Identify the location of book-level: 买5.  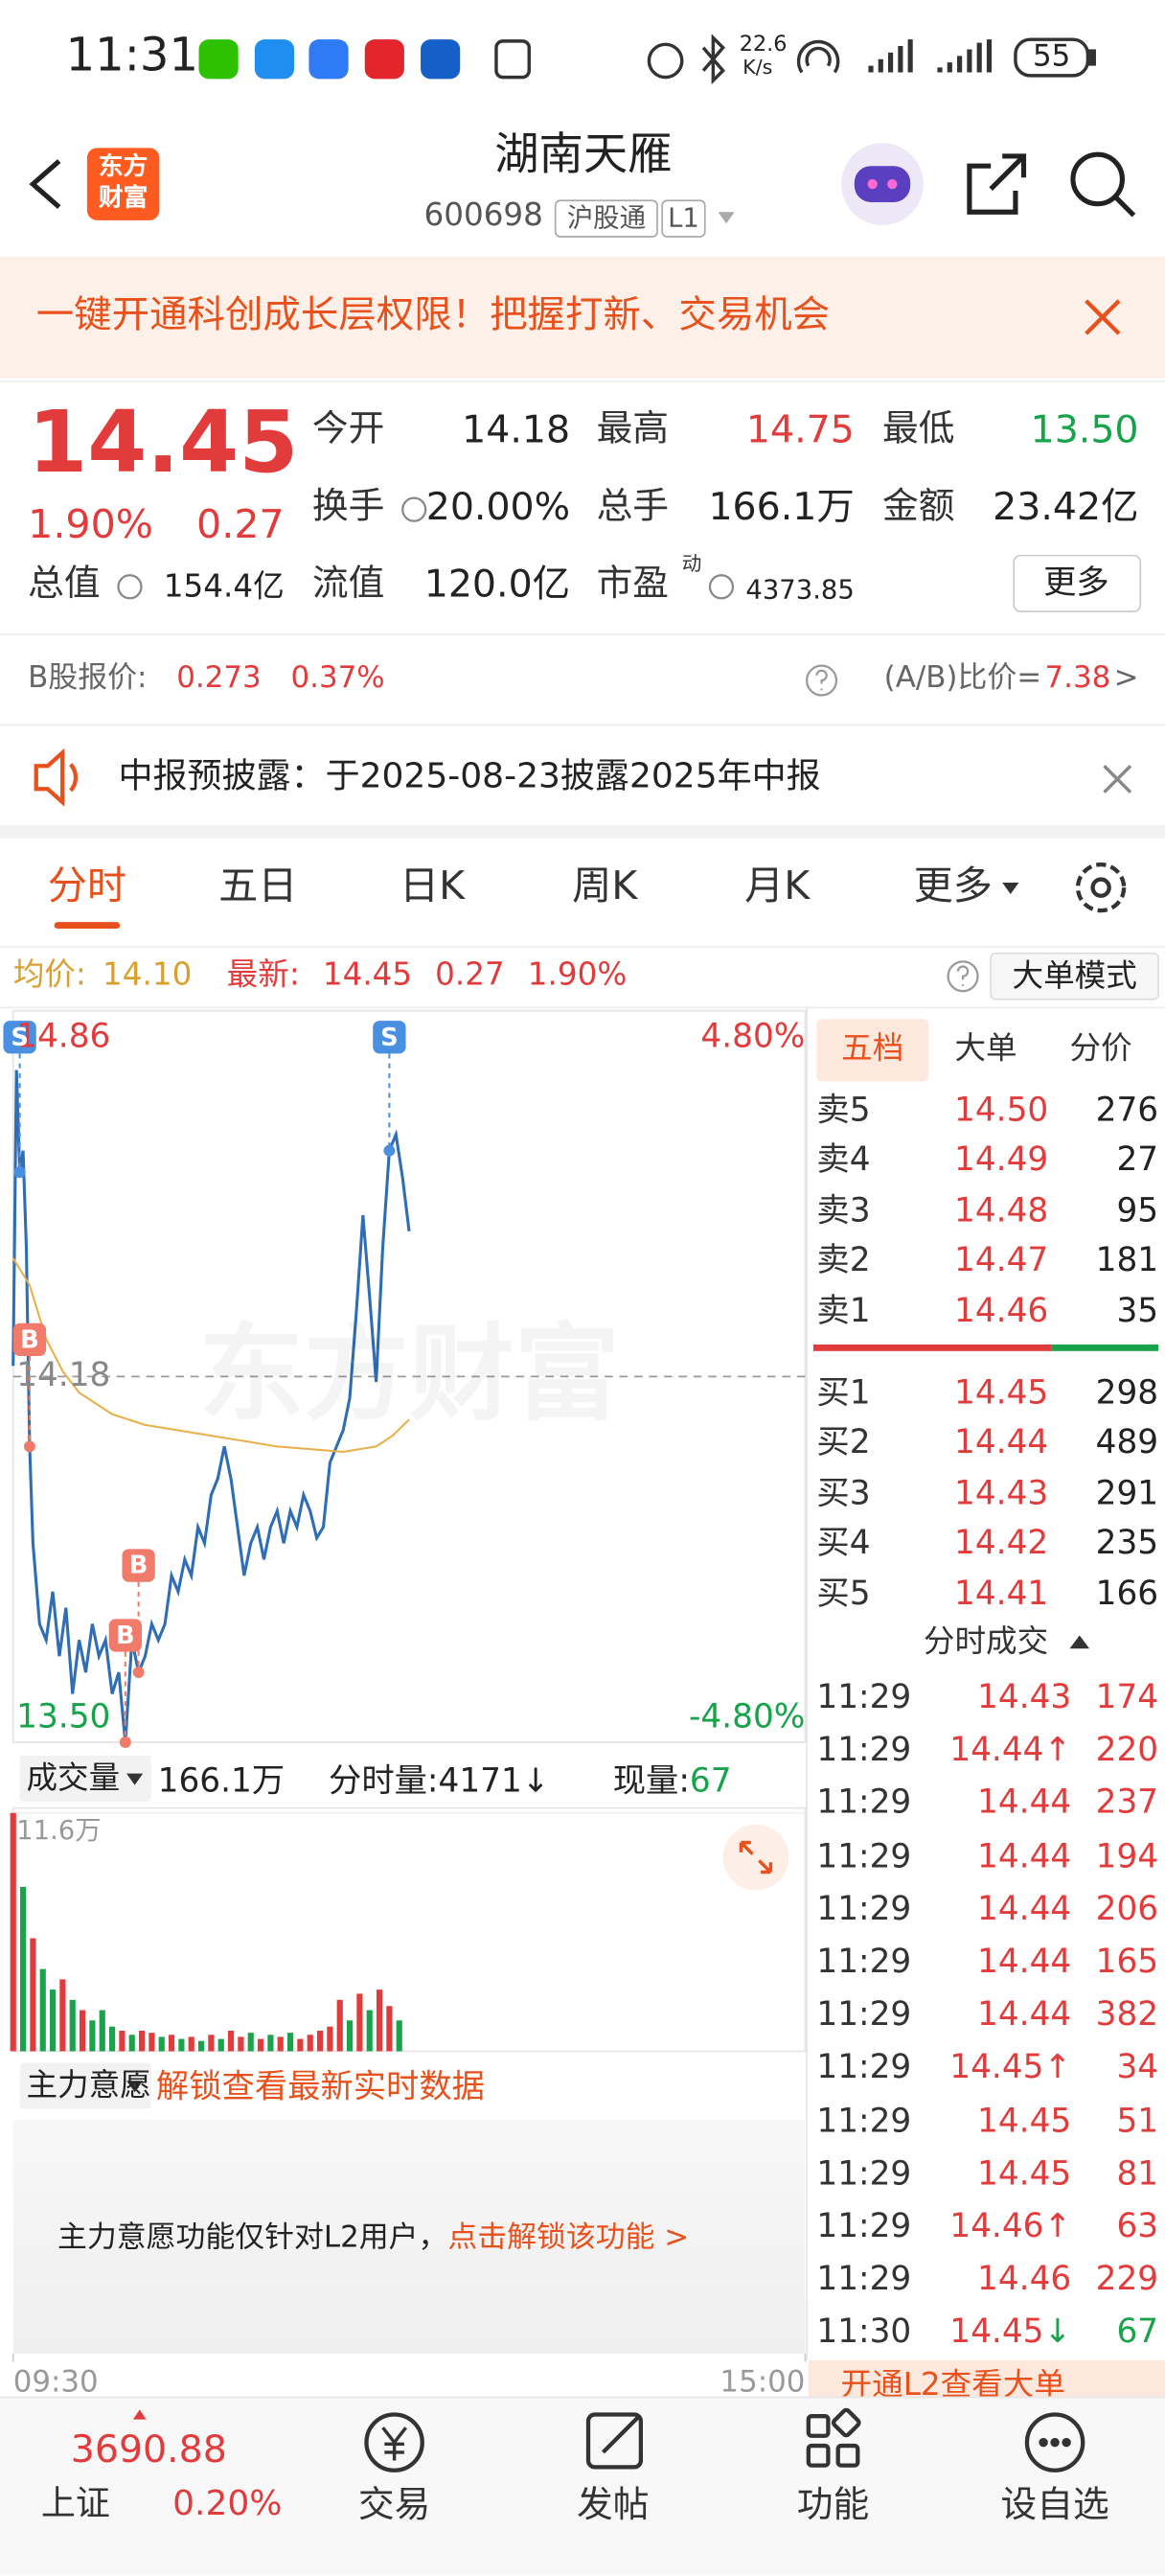
(843, 1593).